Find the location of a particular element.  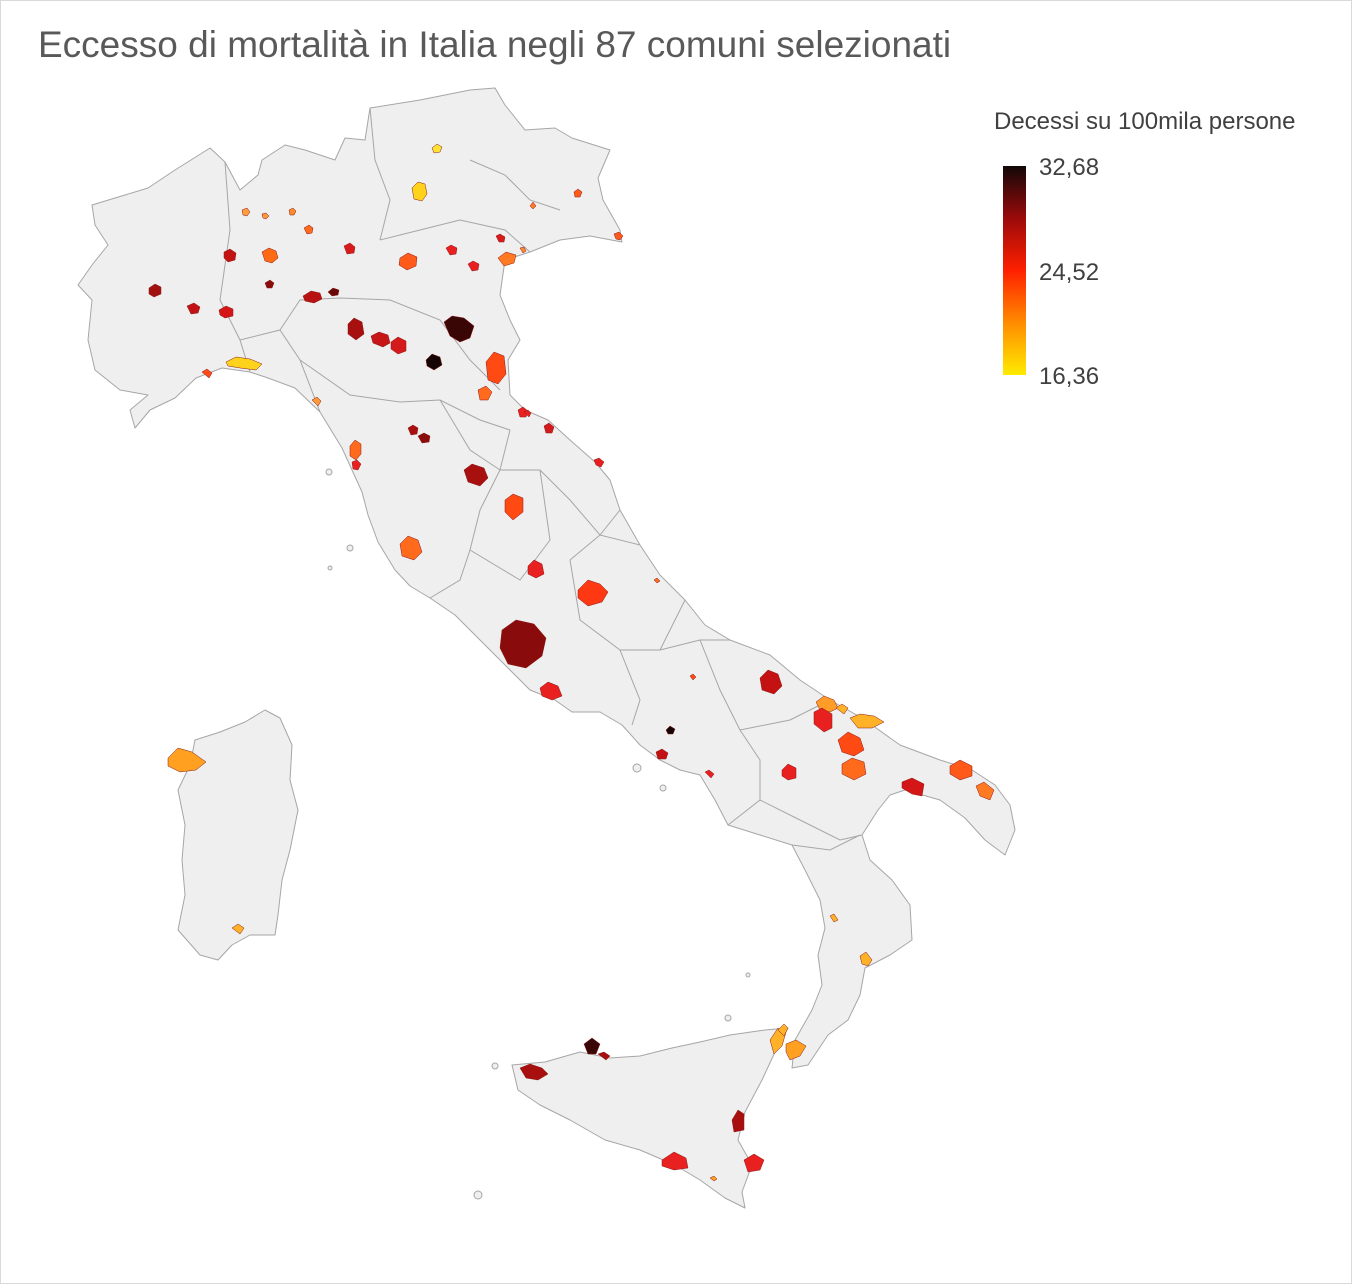

legend-color-scale is located at coordinates (1014, 270).